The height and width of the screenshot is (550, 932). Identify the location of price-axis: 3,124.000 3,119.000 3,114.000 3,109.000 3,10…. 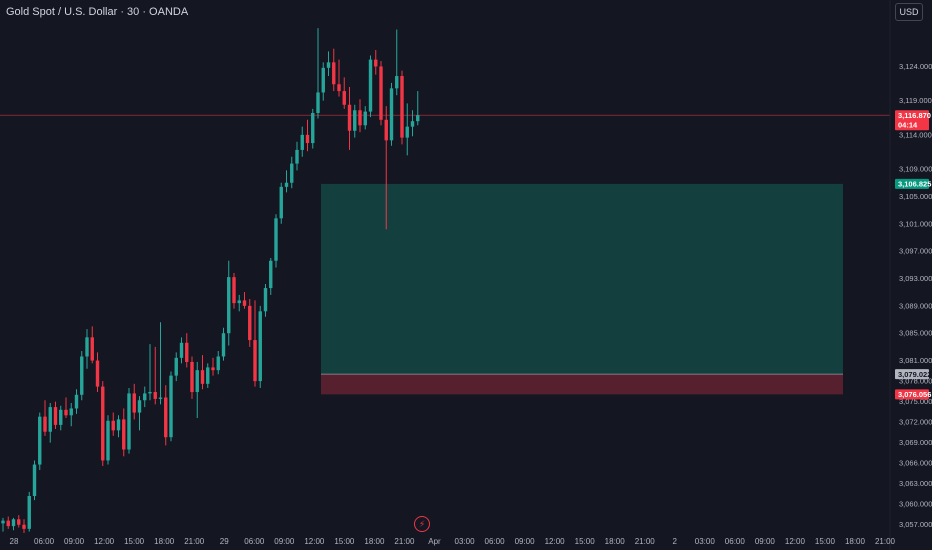
(915, 295).